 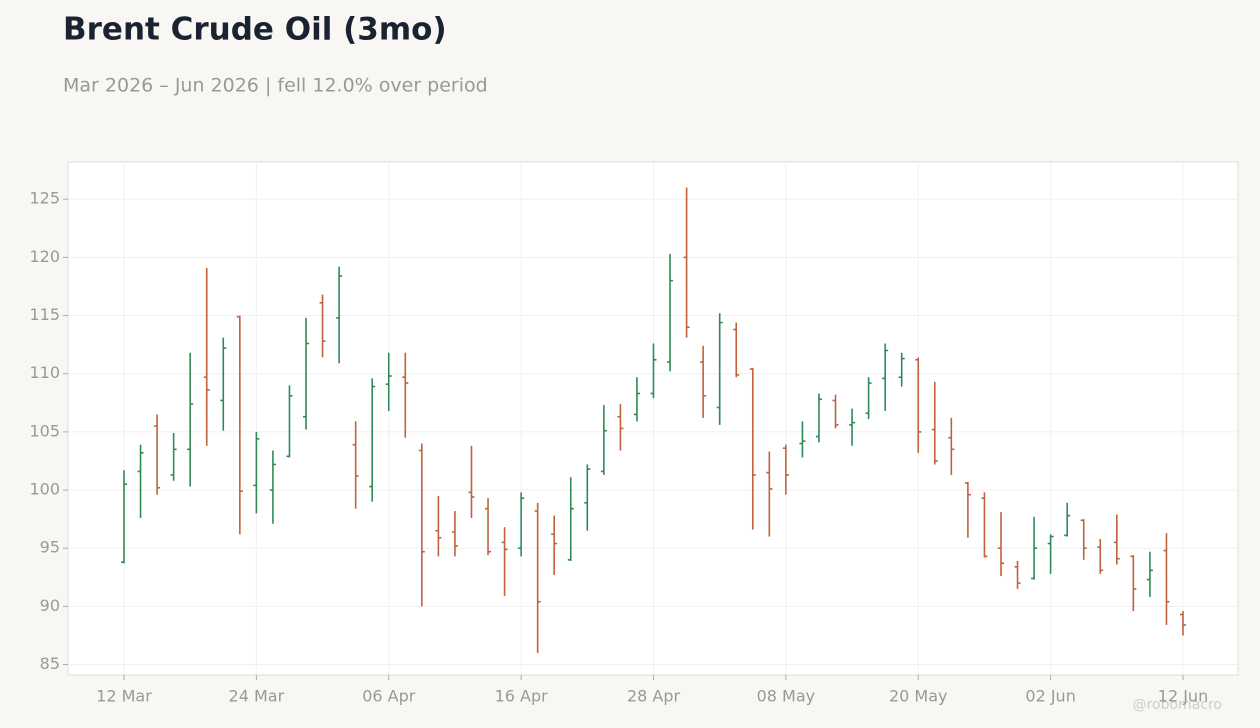 What do you see at coordinates (50, 663) in the screenshot?
I see `y-tick-label: 85` at bounding box center [50, 663].